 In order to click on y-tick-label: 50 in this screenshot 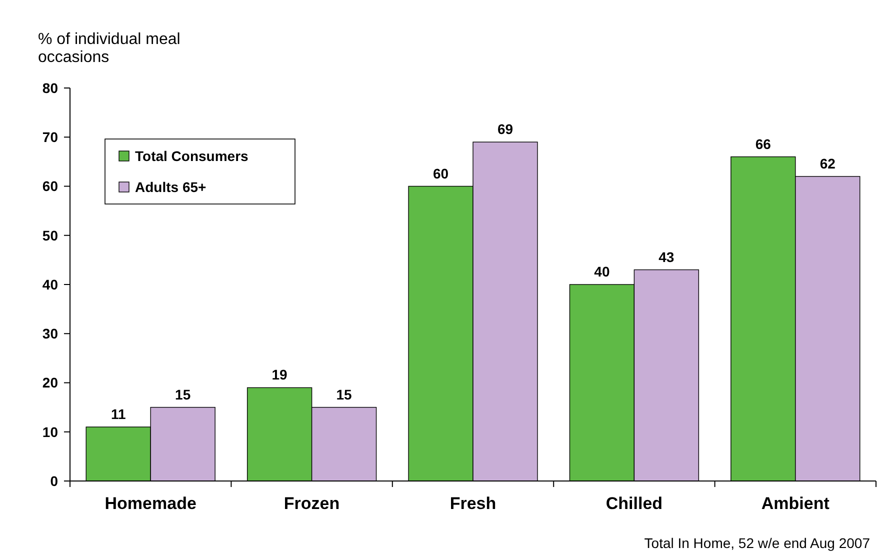, I will do `click(50, 235)`.